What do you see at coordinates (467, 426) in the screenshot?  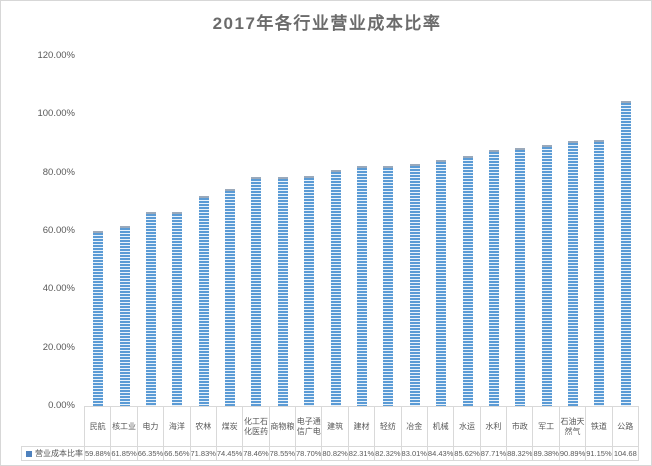 I see `category-header-cell: 水运` at bounding box center [467, 426].